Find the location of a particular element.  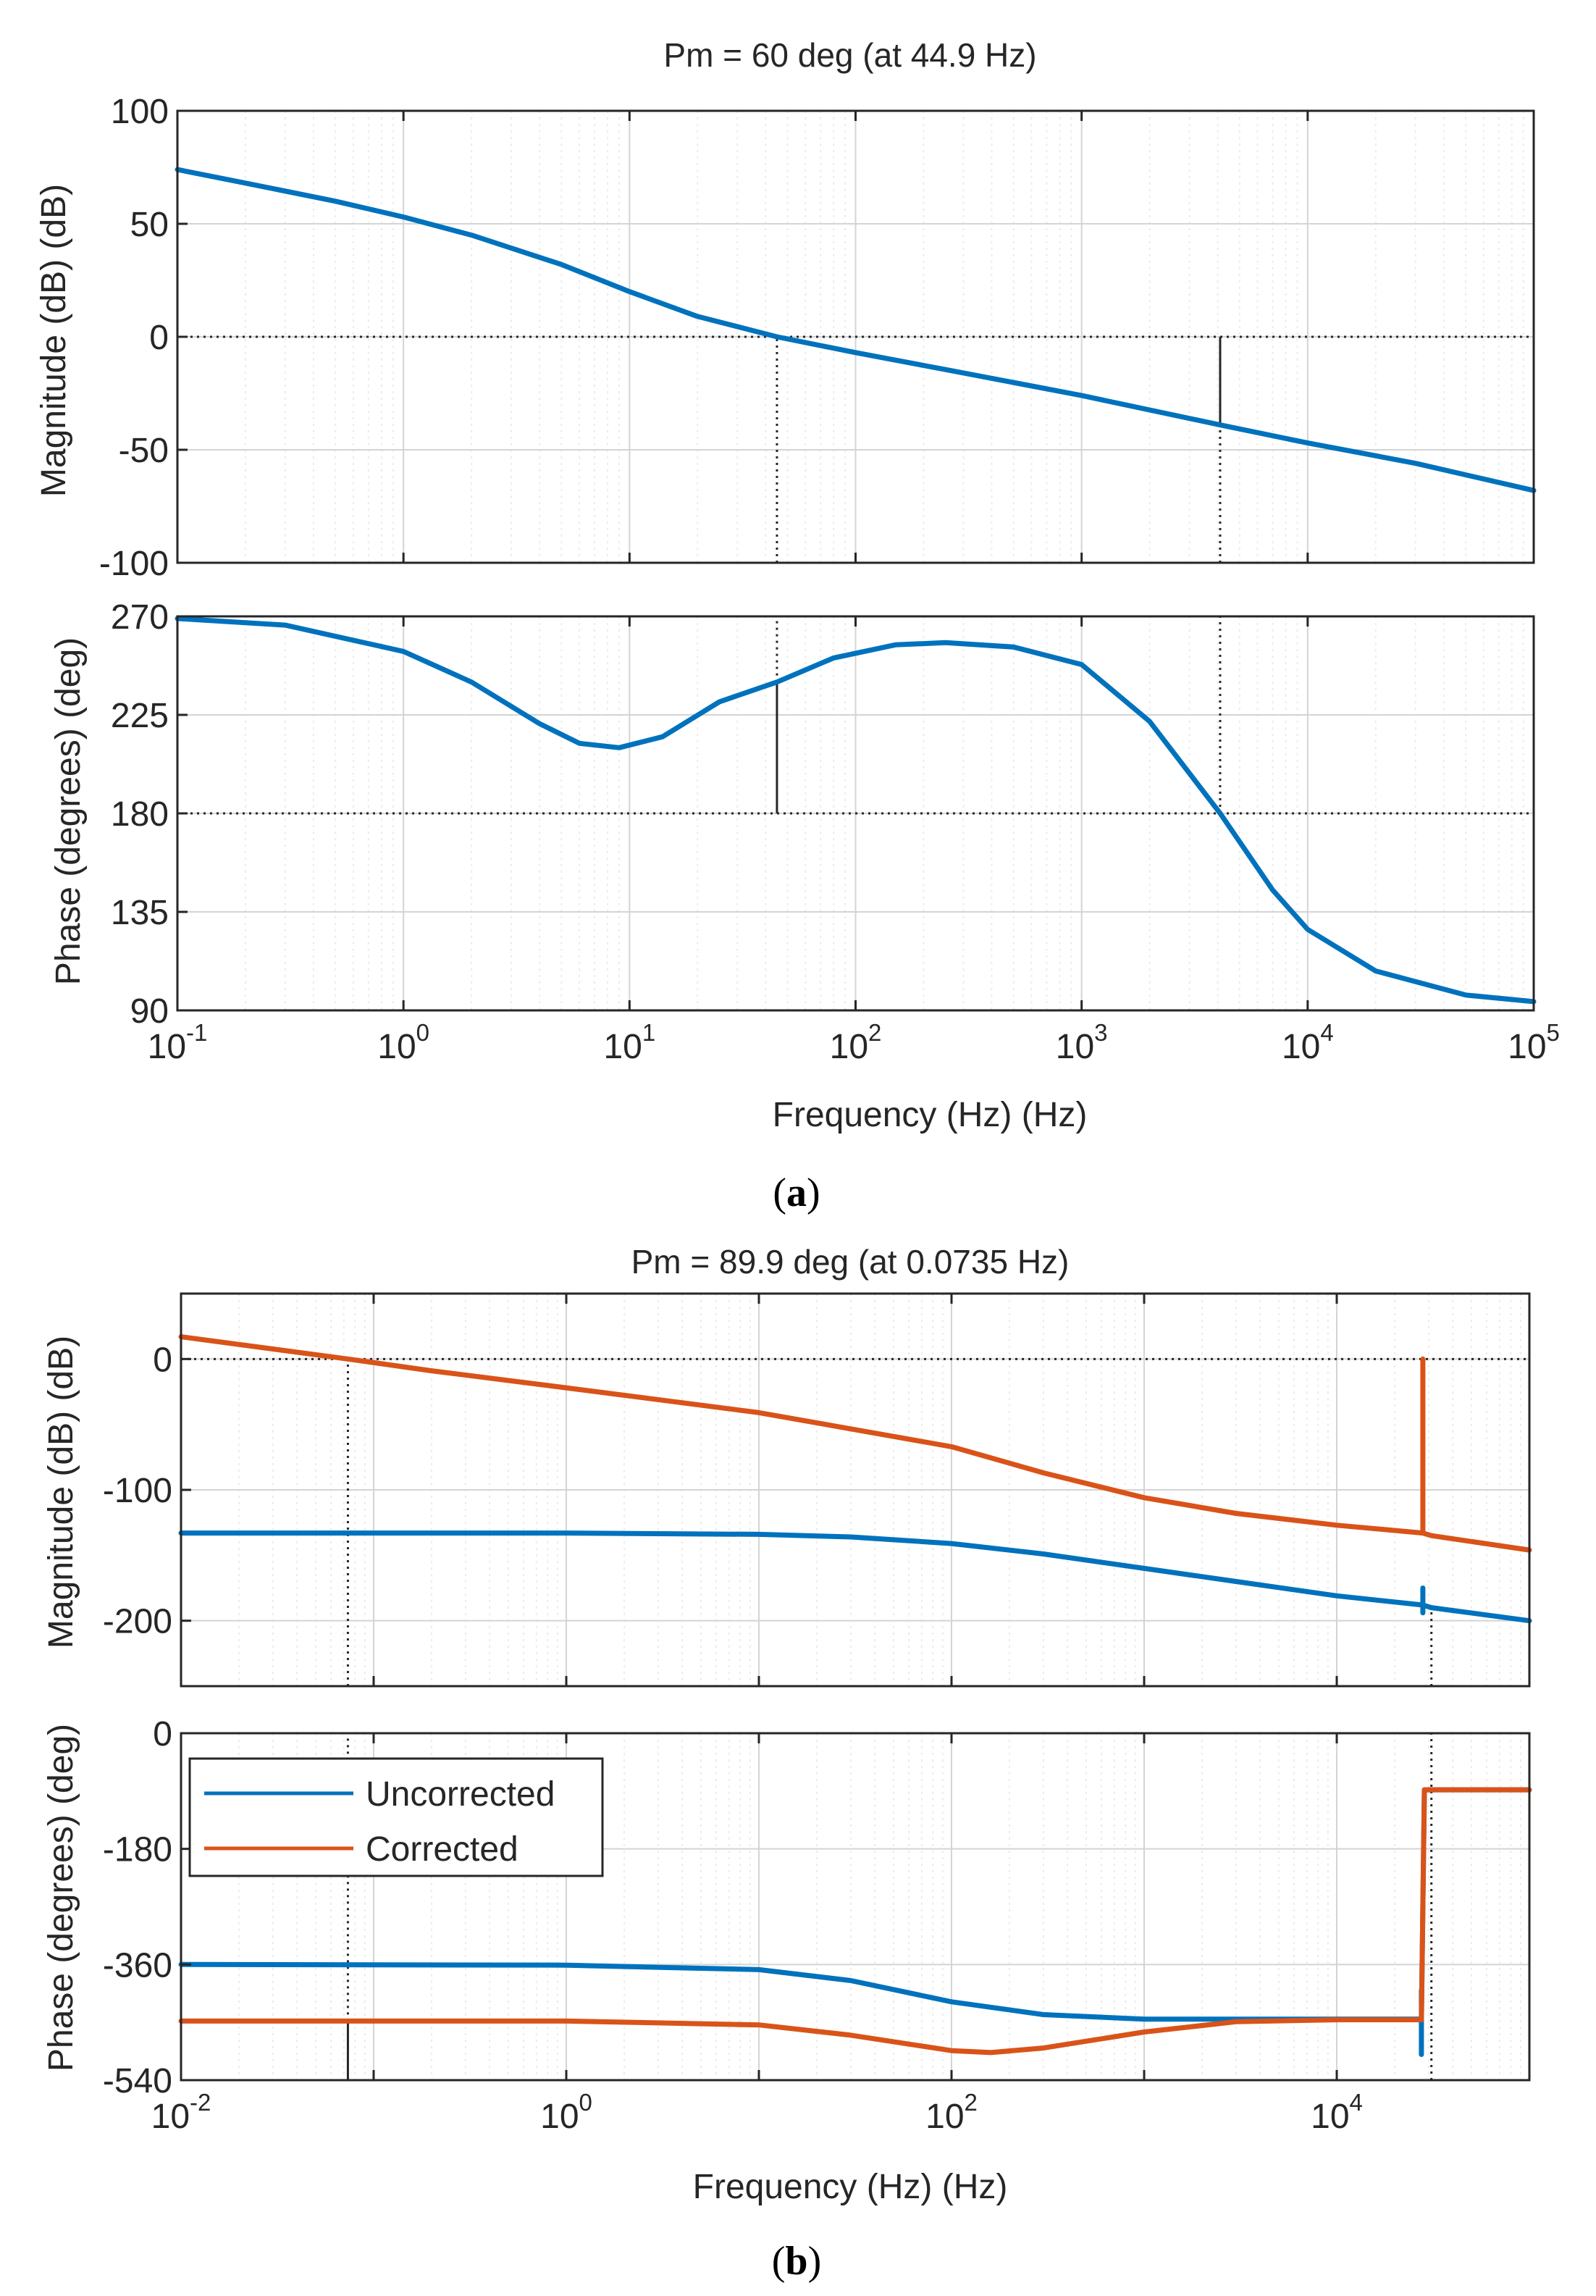

axes-frame is located at coordinates (855, 1907).